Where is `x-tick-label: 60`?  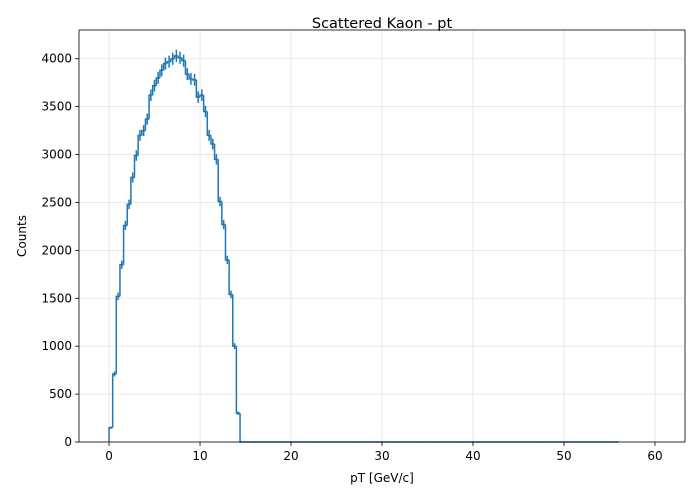 x-tick-label: 60 is located at coordinates (654, 456).